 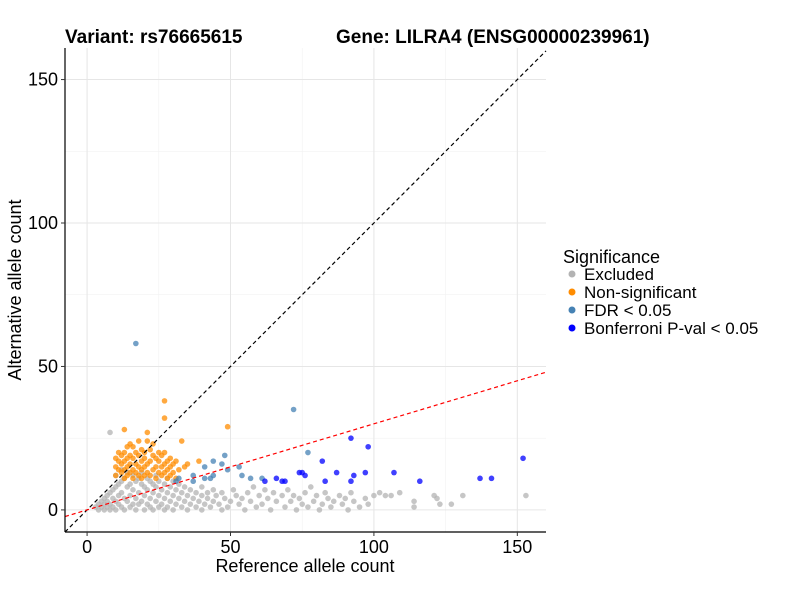 What do you see at coordinates (154, 37) in the screenshot?
I see `chart-title-variant: Variant: rs76665615` at bounding box center [154, 37].